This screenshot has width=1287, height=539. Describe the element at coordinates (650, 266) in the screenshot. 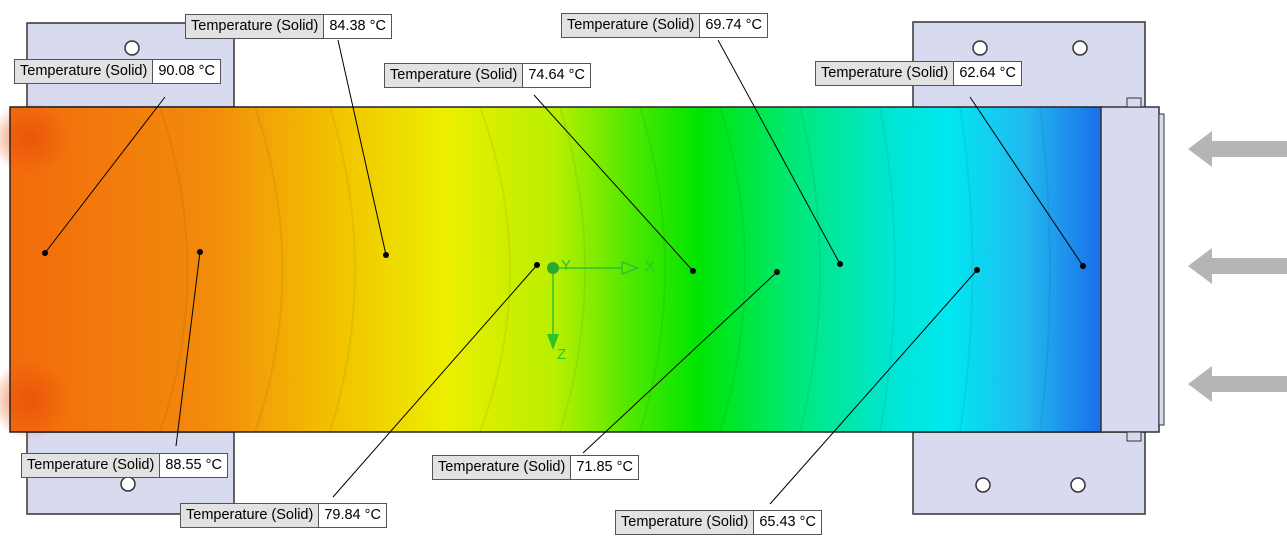

I see `axis-x-label: X` at that location.